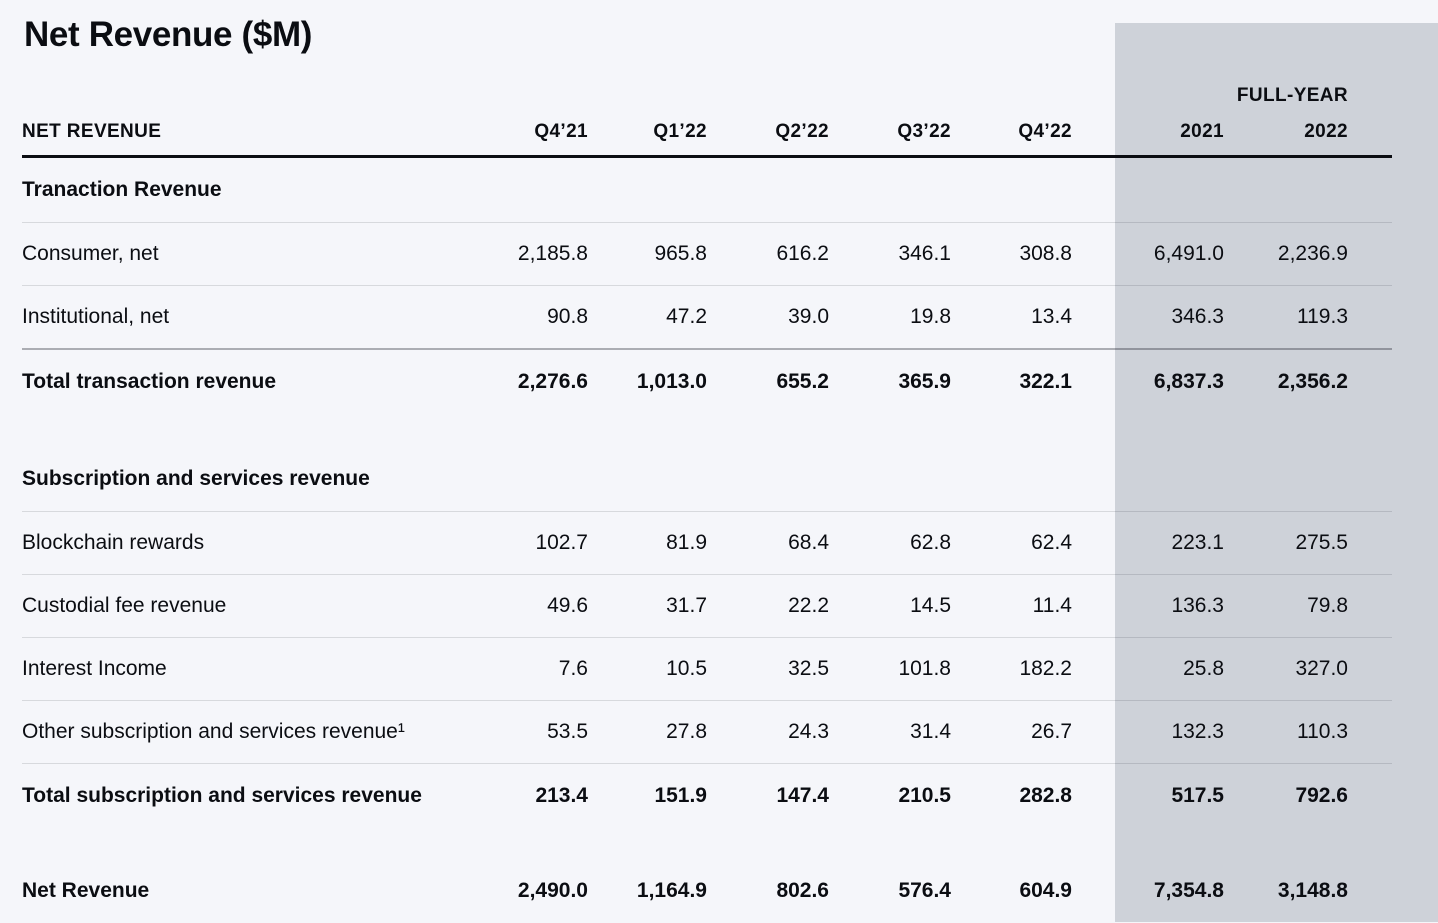 The image size is (1438, 923). I want to click on cell-q3-22: 101.8, so click(924, 668).